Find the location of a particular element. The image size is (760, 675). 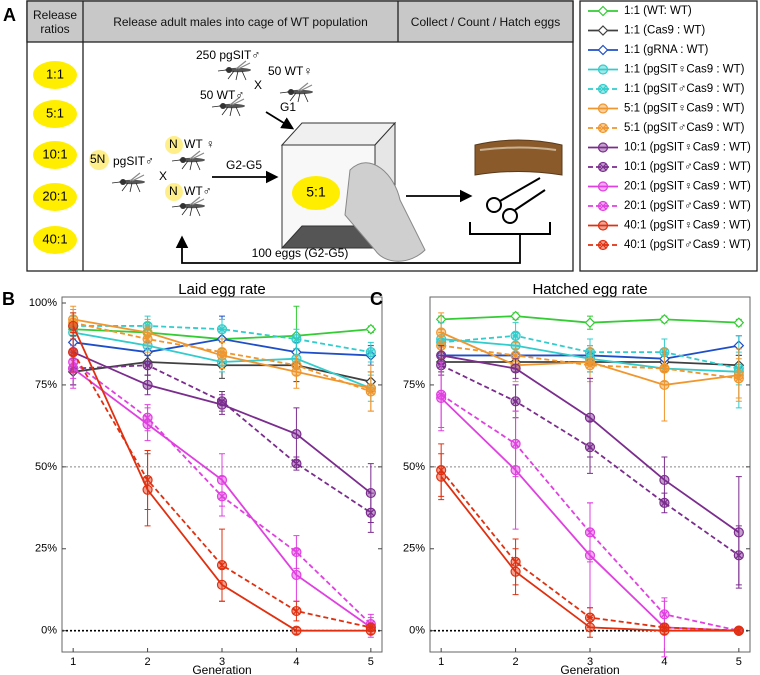

error-bar is located at coordinates (296, 630).